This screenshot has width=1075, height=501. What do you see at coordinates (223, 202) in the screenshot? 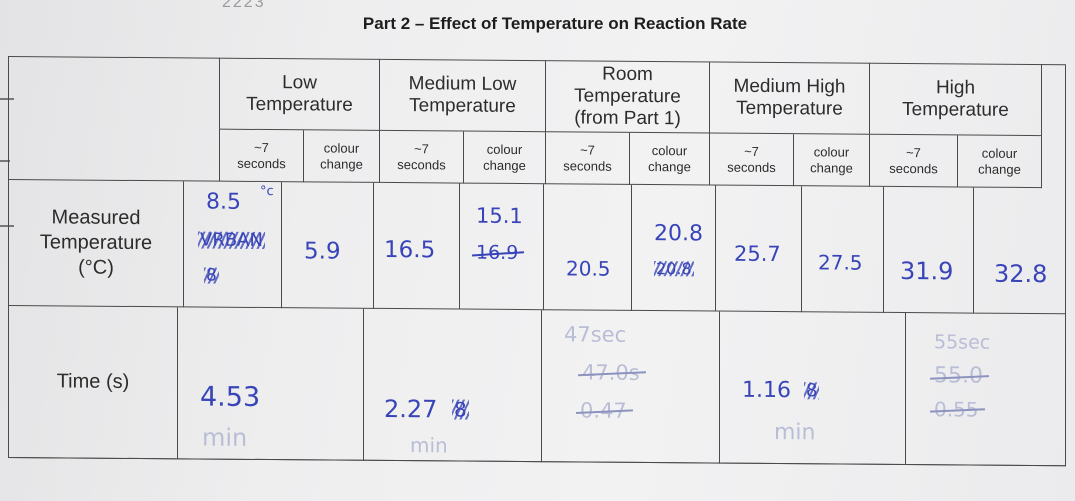
I see `handwritten-low-seconds-temp: 8.5` at bounding box center [223, 202].